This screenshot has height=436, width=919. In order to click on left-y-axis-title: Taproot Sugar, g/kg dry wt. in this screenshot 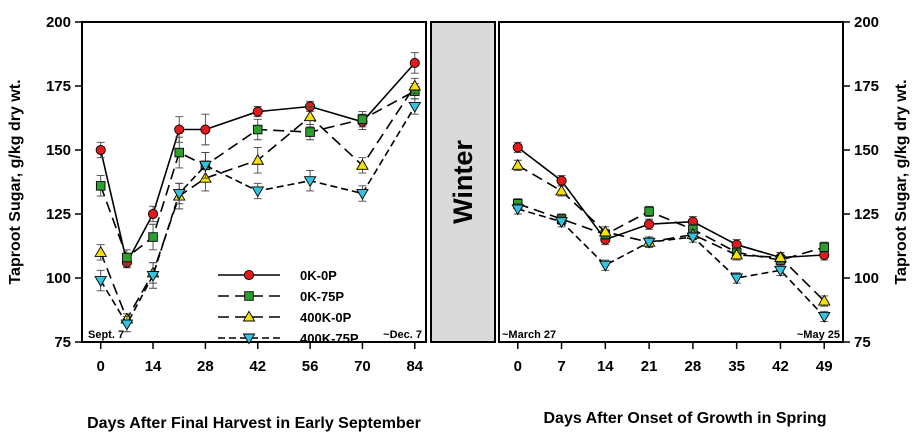, I will do `click(15, 181)`.